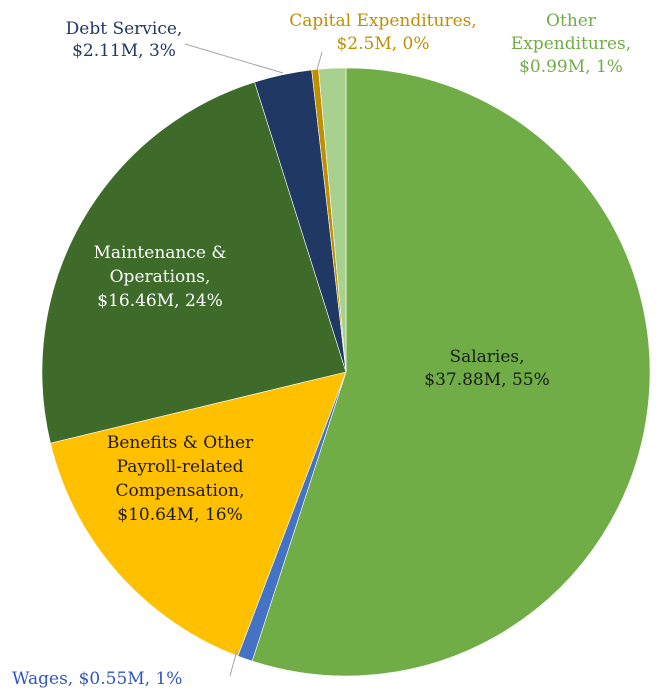 The image size is (662, 698). Describe the element at coordinates (160, 253) in the screenshot. I see `data-label-line: Maintenance &` at that location.